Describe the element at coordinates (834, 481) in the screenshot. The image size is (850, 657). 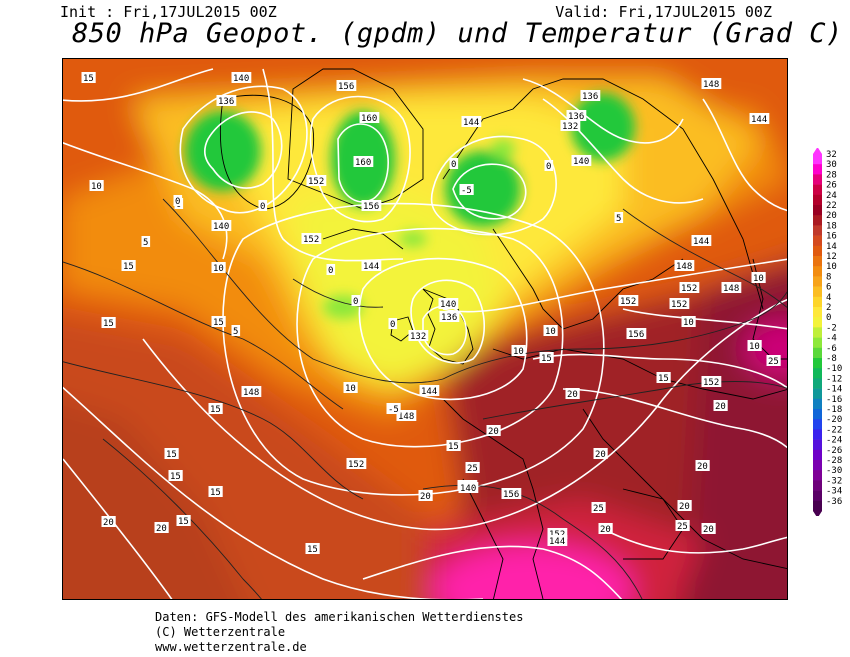
I see `legend-label: -32` at that location.